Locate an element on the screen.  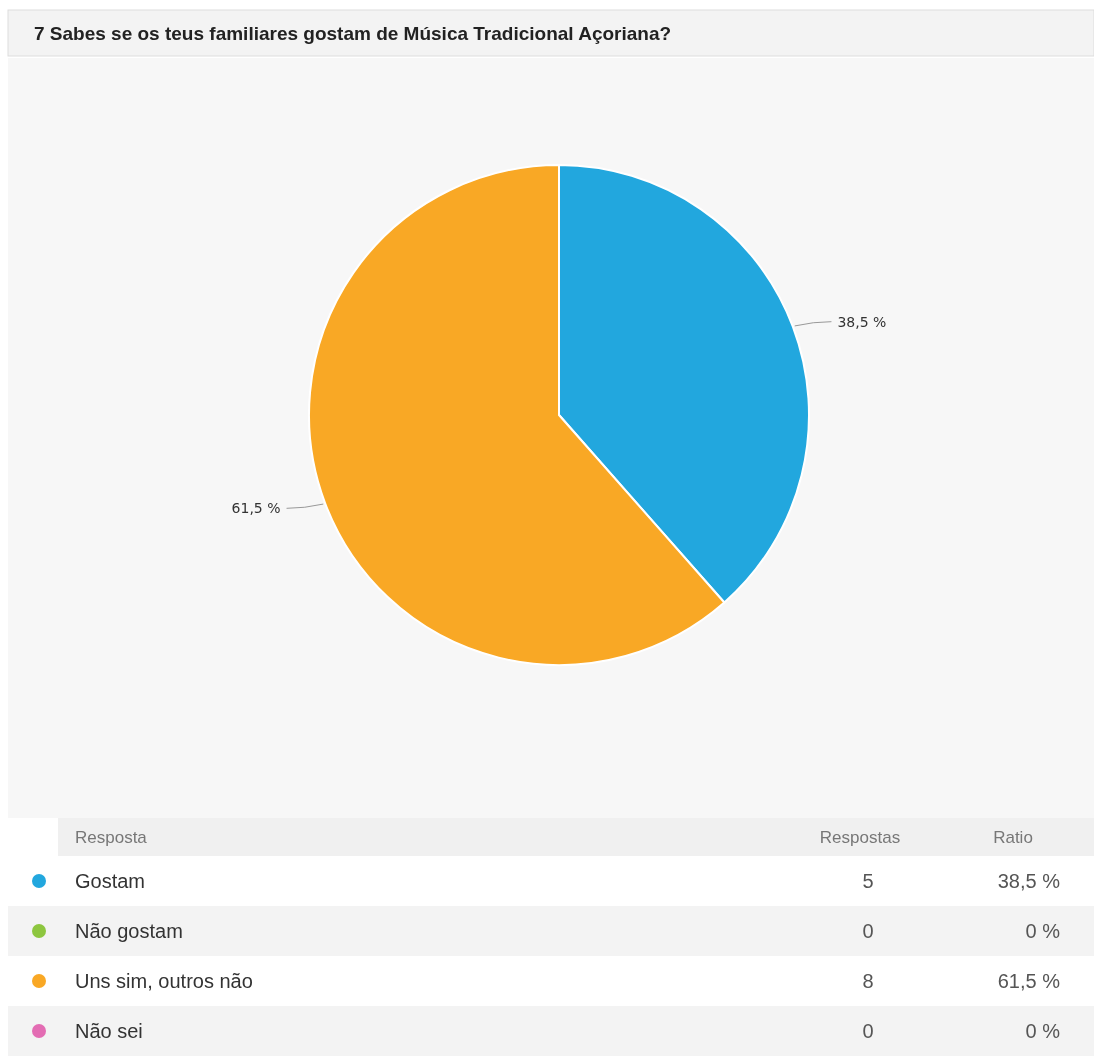
text: Ratio is located at coordinates (1013, 837).